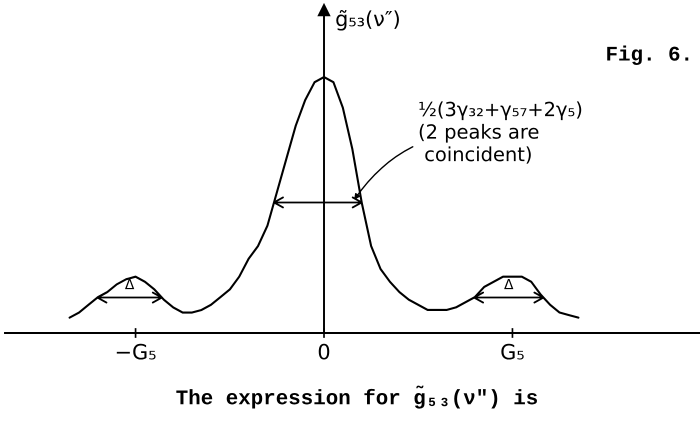  I want to click on text: The expression for g̃₅₃(ν″) is, so click(356, 397).